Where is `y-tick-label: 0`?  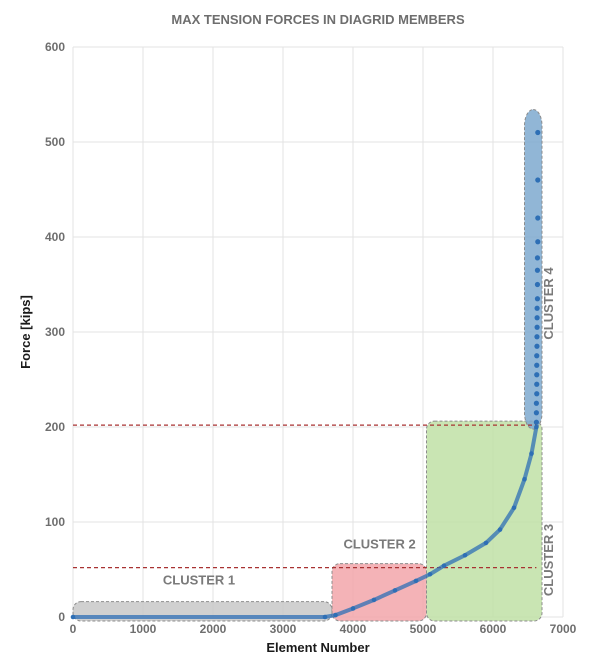
y-tick-label: 0 is located at coordinates (61, 617).